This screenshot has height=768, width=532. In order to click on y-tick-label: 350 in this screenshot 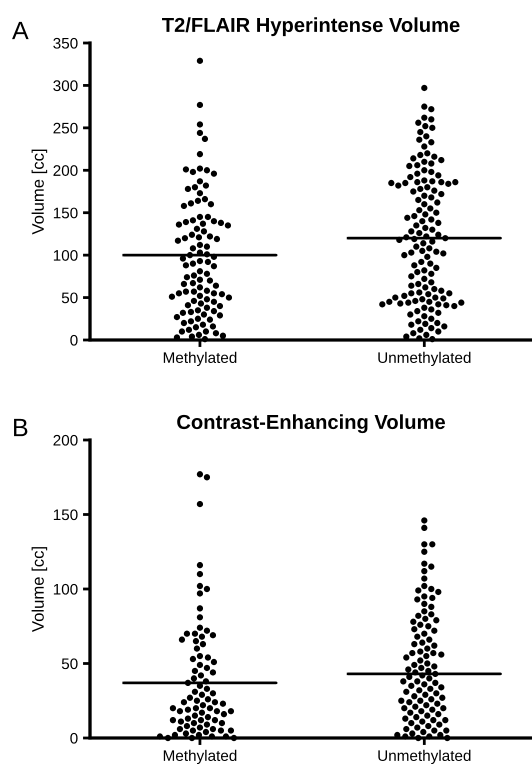, I will do `click(65, 43)`.